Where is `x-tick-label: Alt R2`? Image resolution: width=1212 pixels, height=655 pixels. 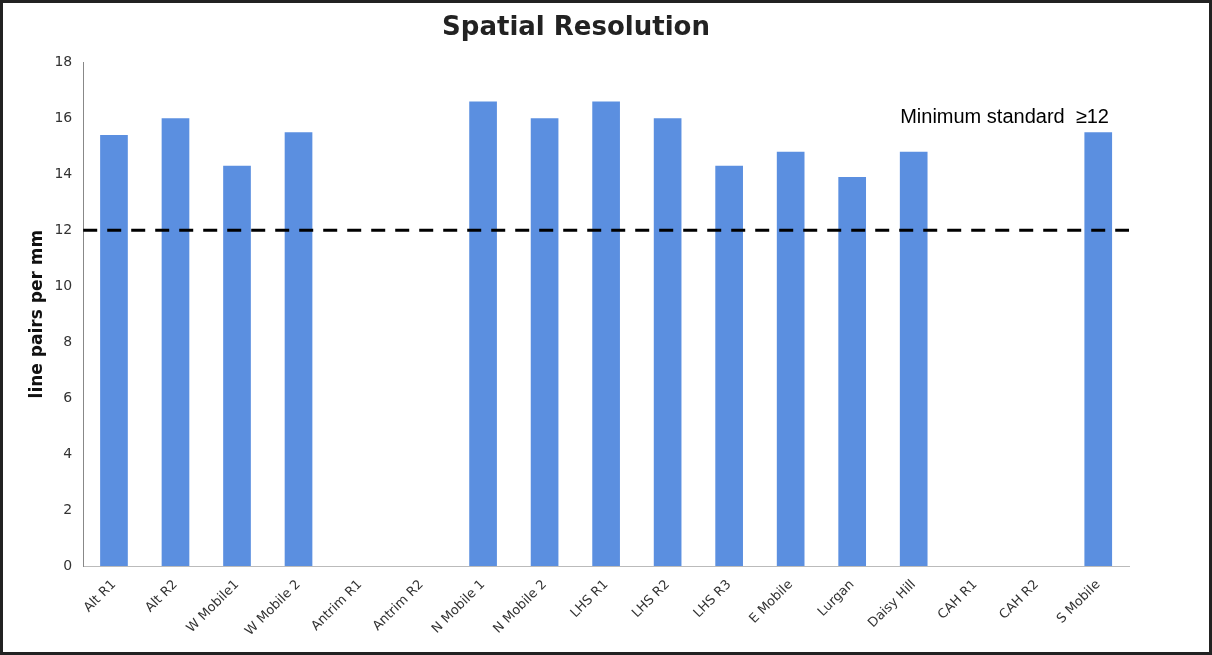 x-tick-label: Alt R2 is located at coordinates (160, 595).